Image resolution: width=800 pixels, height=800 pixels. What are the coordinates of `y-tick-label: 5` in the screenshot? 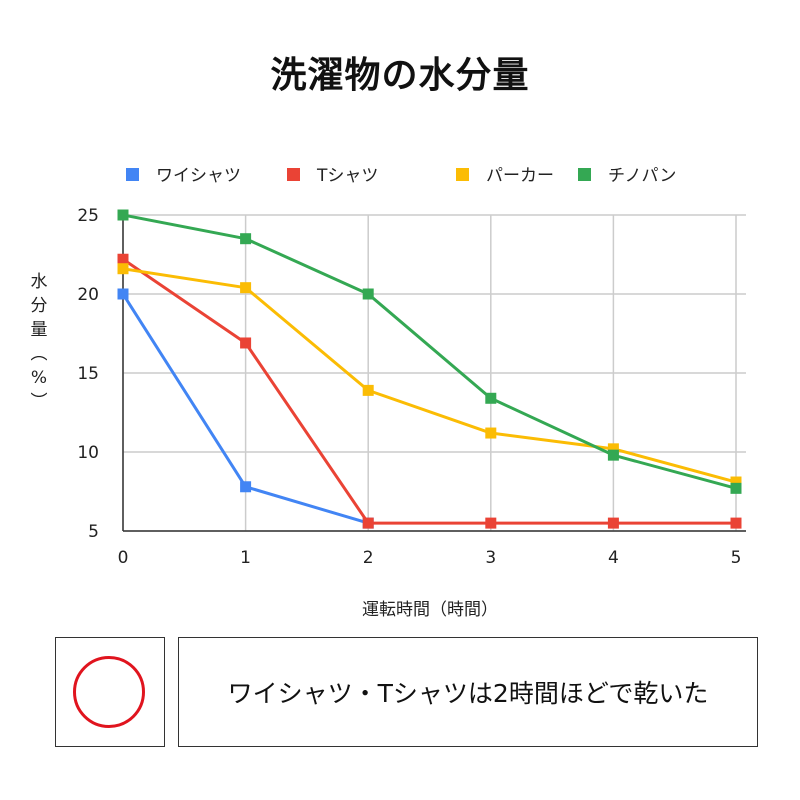 It's located at (93, 532).